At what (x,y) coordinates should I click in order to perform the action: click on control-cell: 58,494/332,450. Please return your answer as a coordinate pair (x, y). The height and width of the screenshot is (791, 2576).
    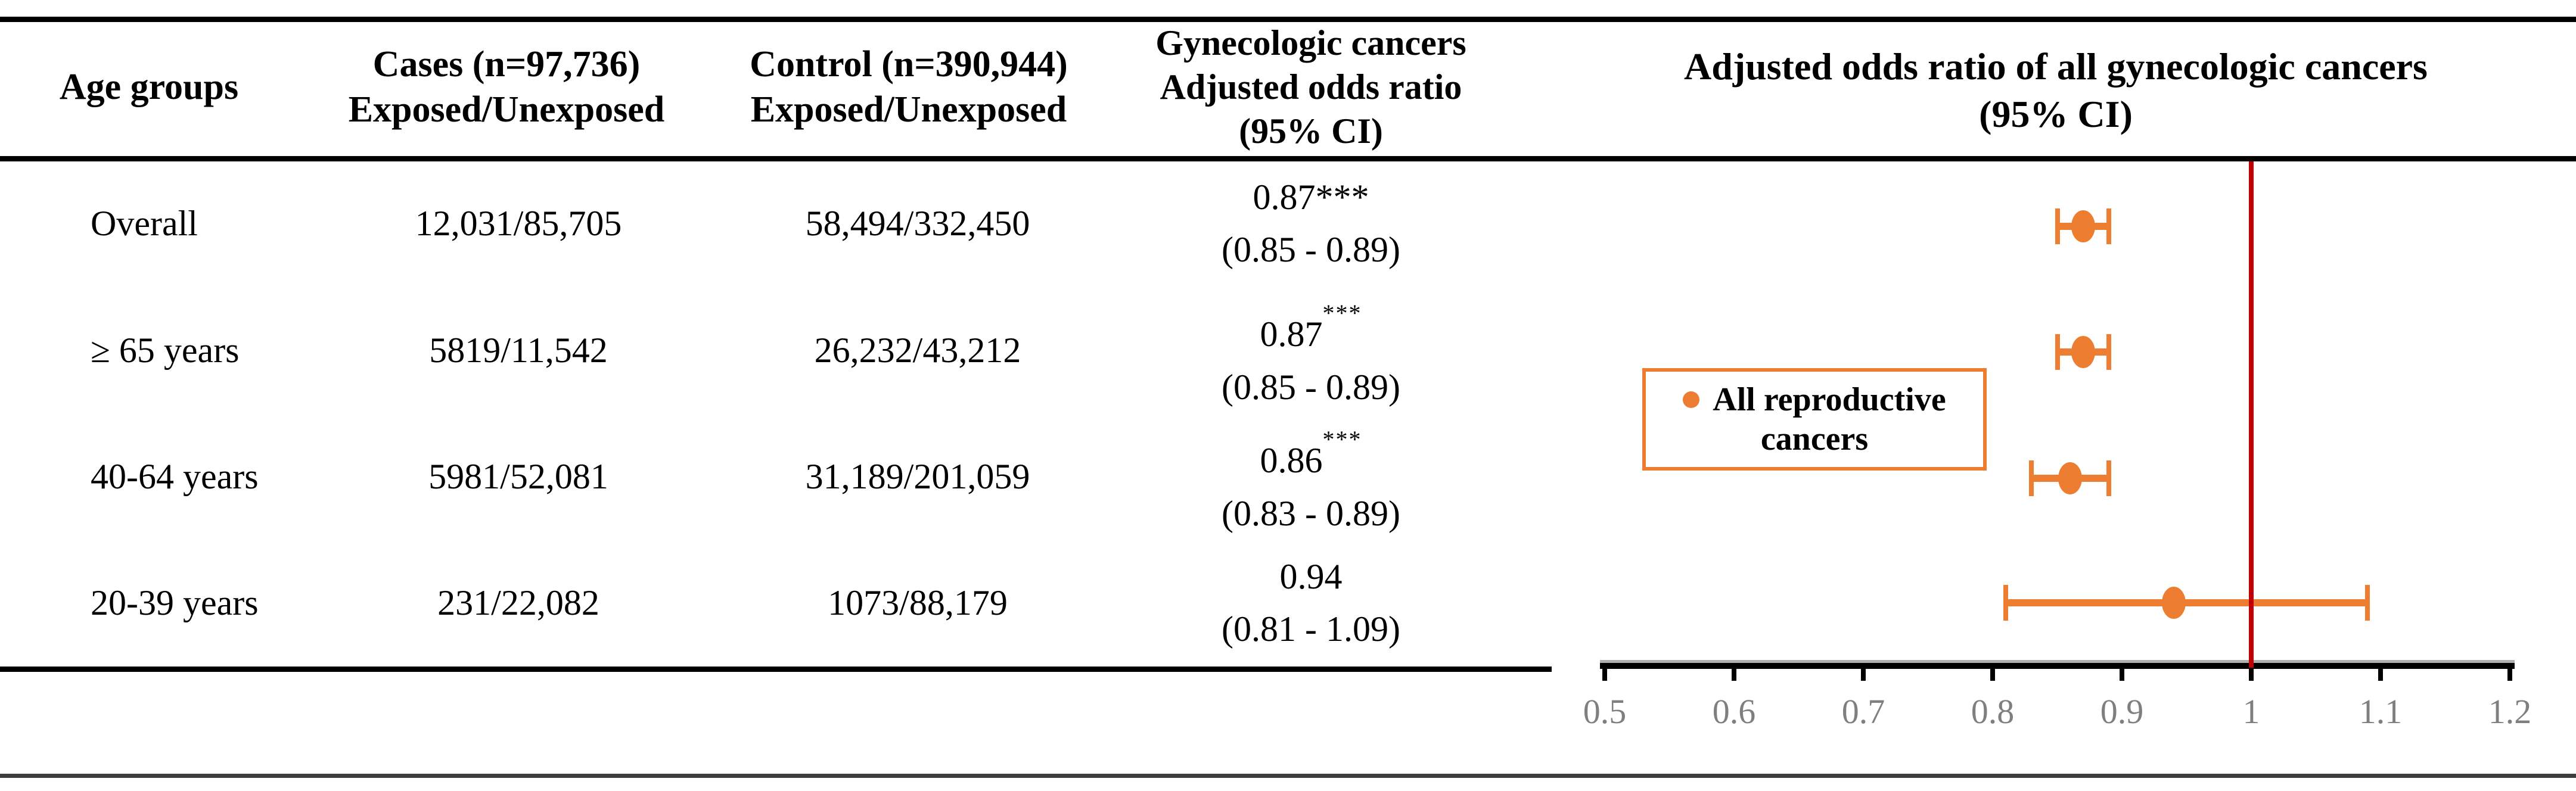
    Looking at the image, I should click on (917, 223).